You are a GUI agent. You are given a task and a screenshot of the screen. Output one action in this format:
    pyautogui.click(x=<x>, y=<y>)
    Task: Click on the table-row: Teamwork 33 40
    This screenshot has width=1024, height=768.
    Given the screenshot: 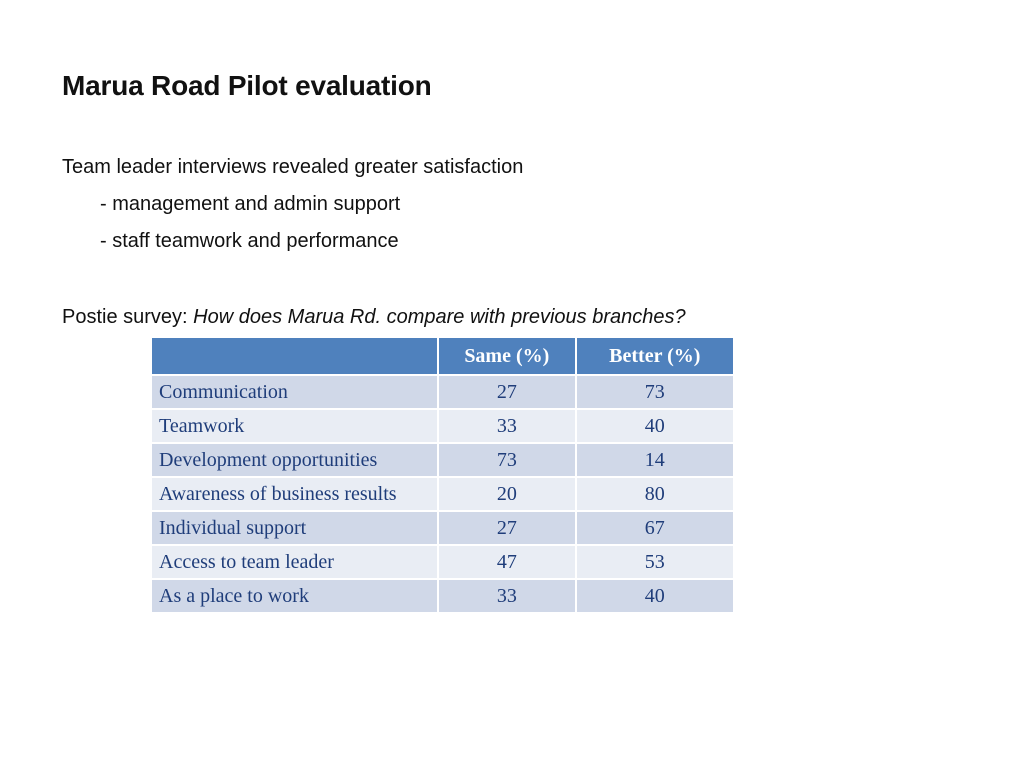 What is the action you would take?
    pyautogui.click(x=442, y=426)
    